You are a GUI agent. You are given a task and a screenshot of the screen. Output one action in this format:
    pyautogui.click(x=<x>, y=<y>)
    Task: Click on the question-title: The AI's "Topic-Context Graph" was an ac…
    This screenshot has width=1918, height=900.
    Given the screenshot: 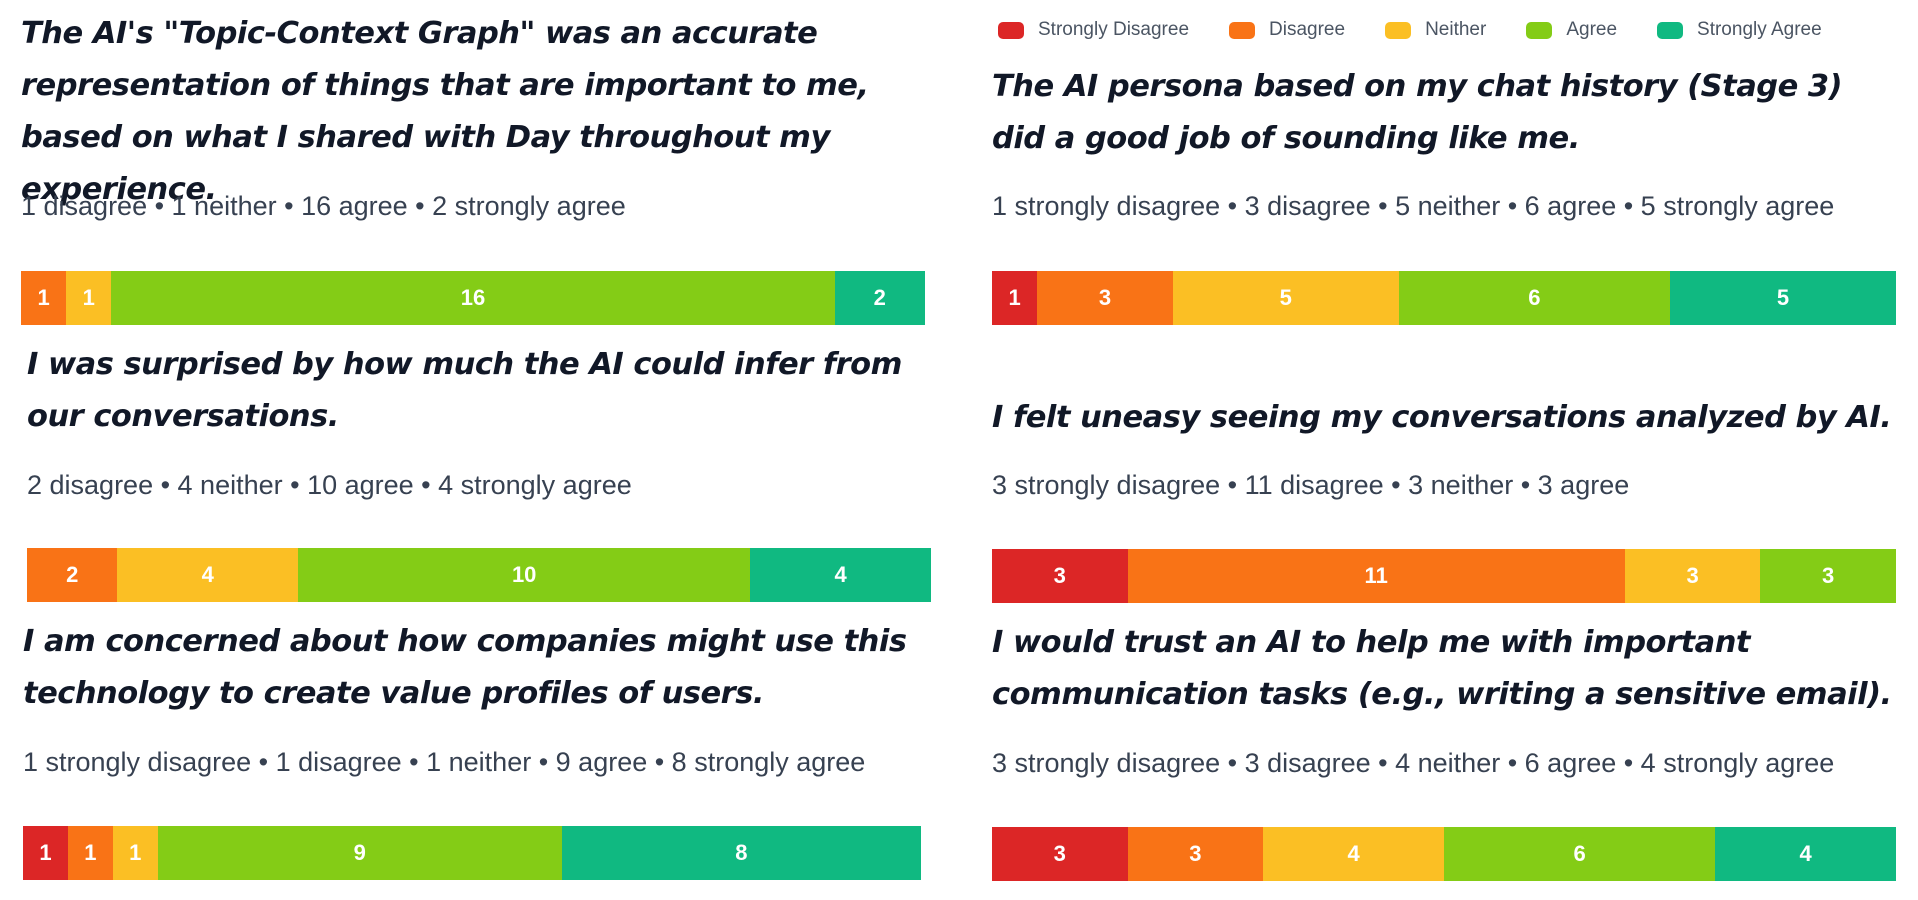 What is the action you would take?
    pyautogui.click(x=445, y=111)
    